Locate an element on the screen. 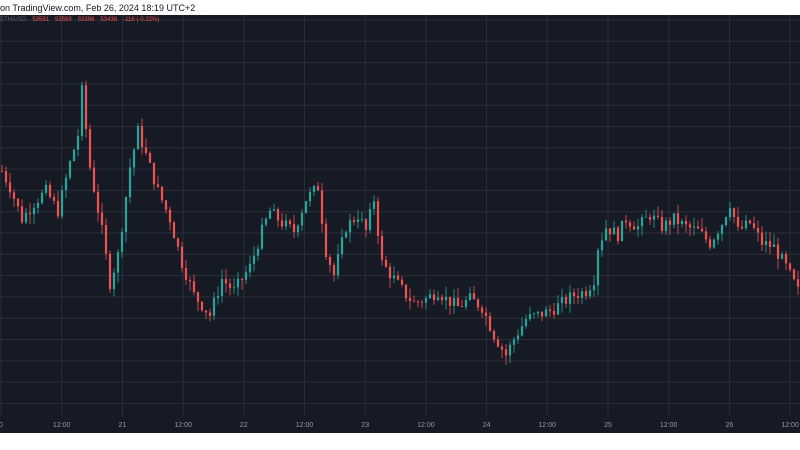 This screenshot has width=800, height=450. high-value: 53593 is located at coordinates (63, 20).